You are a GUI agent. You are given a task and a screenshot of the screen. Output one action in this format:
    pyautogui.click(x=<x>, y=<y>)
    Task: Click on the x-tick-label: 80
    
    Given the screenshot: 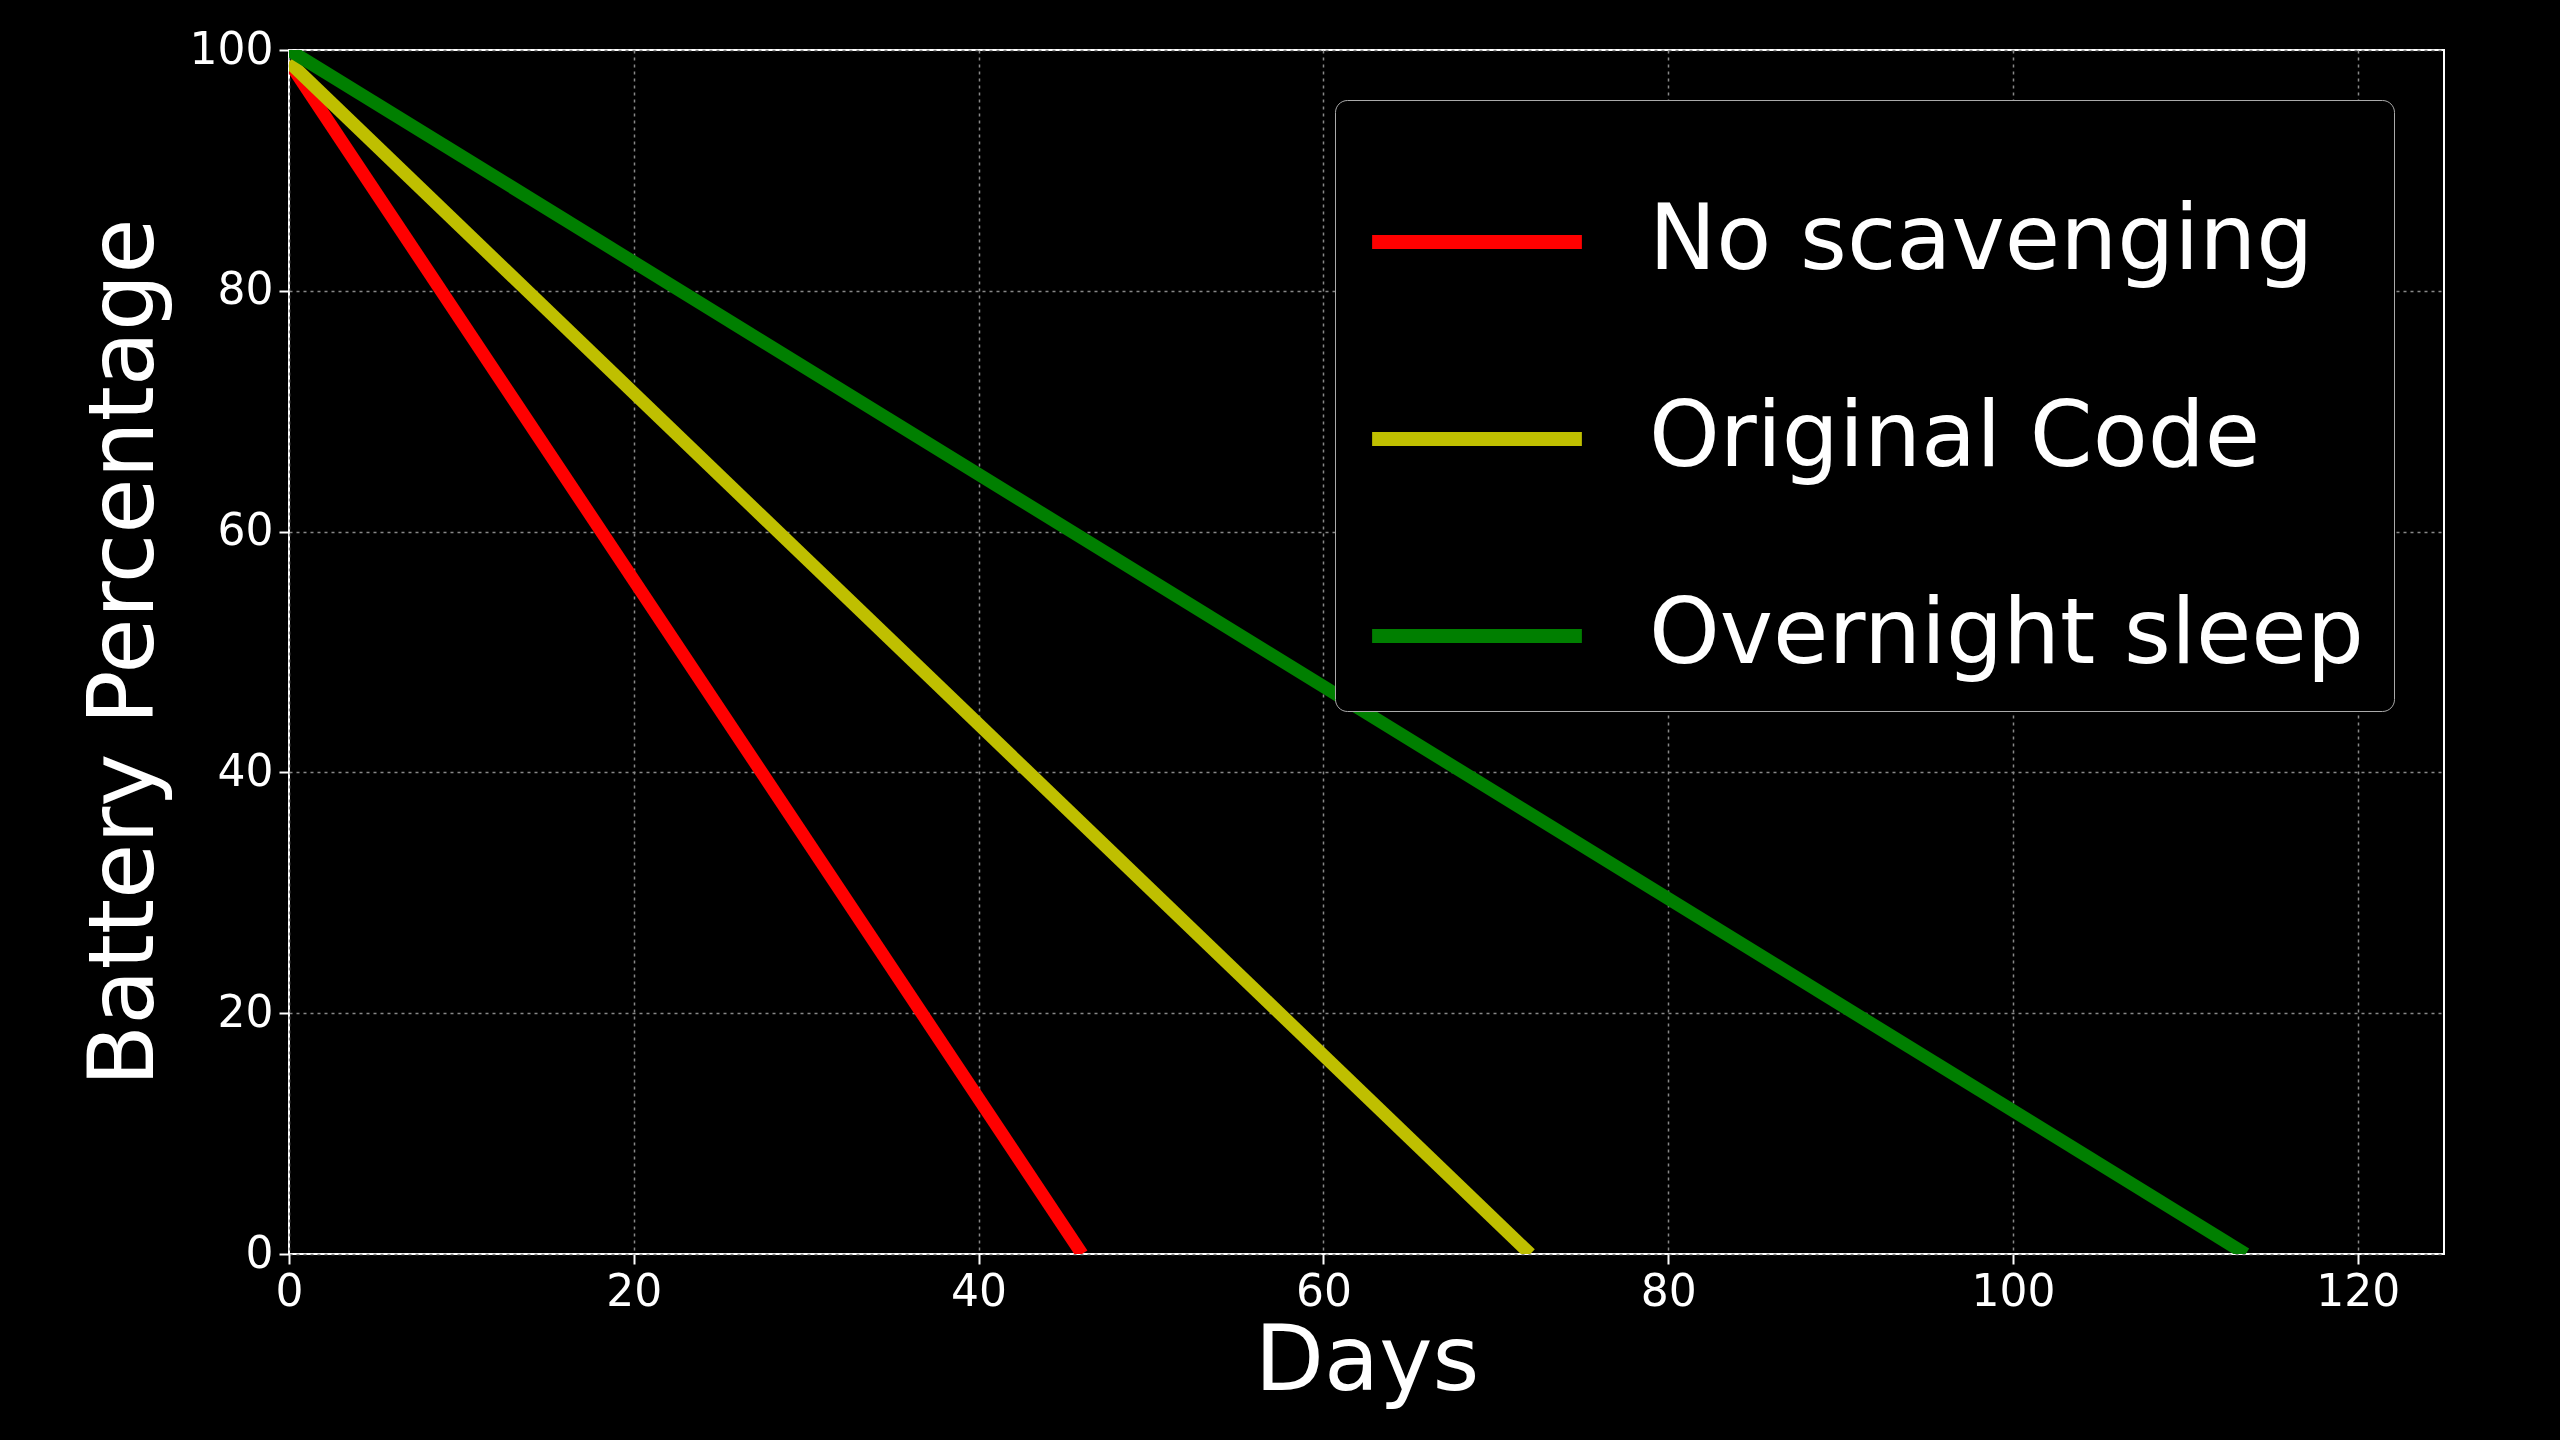 What is the action you would take?
    pyautogui.click(x=1668, y=1290)
    